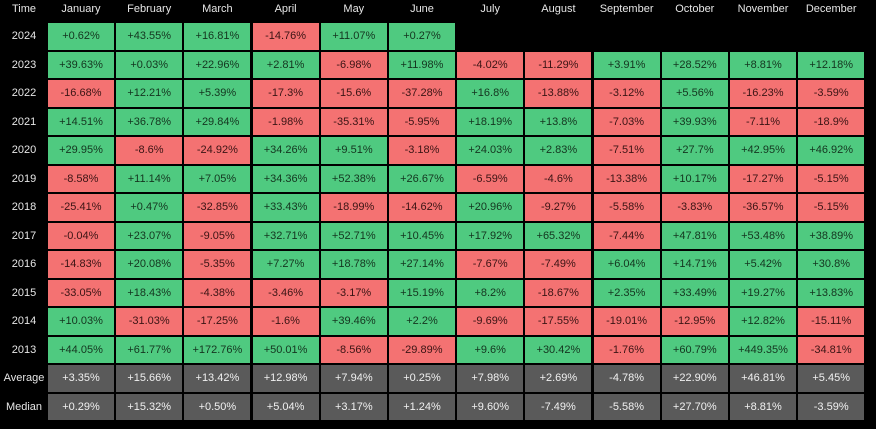  I want to click on return-cell: -4.38%, so click(217, 292).